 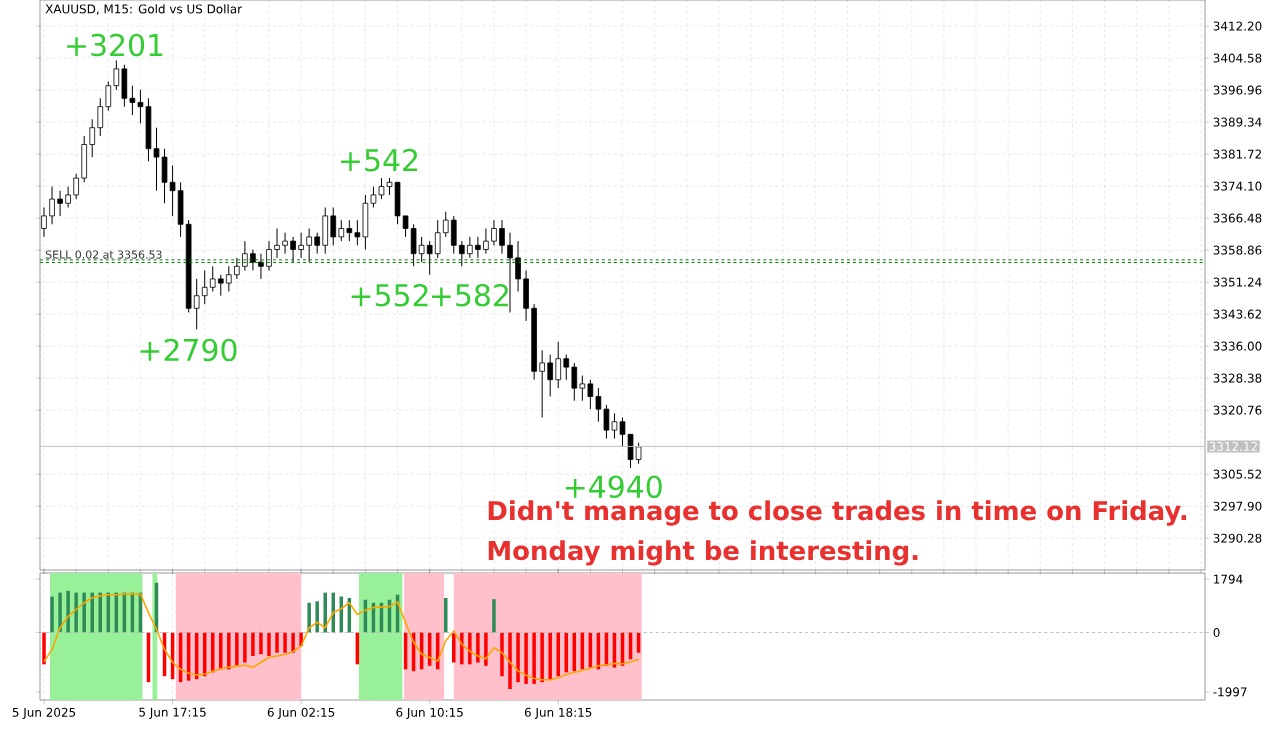 What do you see at coordinates (188, 350) in the screenshot?
I see `annotation: +2790` at bounding box center [188, 350].